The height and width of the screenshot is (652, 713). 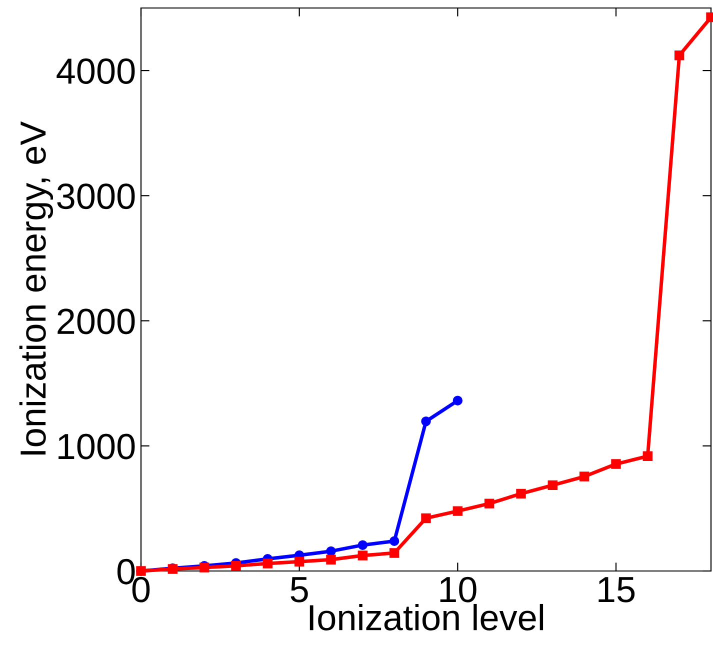 What do you see at coordinates (299, 589) in the screenshot?
I see `x-tick-label: 5` at bounding box center [299, 589].